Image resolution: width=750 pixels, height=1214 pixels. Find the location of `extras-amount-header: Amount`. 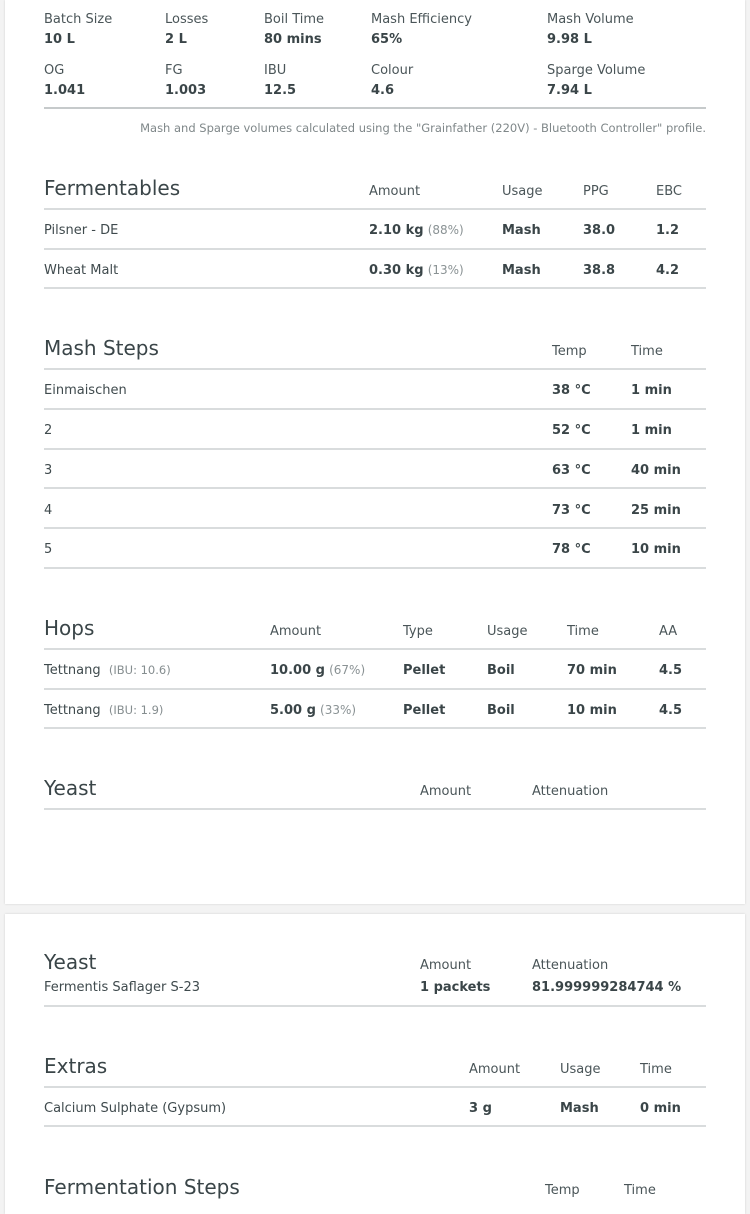

extras-amount-header: Amount is located at coordinates (495, 1069).